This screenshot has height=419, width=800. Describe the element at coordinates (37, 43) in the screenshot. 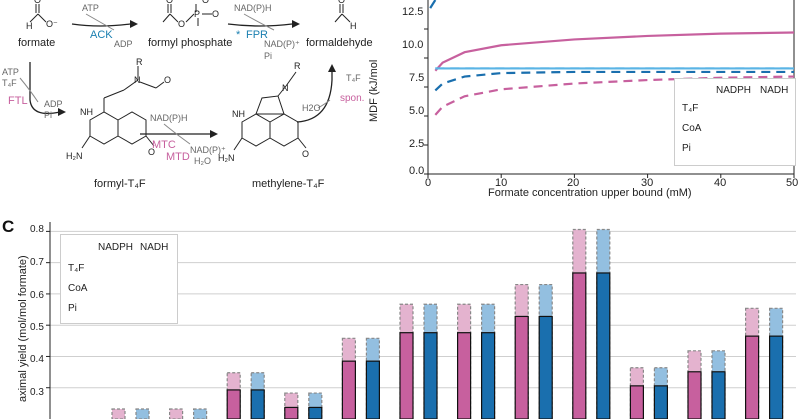

I see `formate-label: formate` at that location.